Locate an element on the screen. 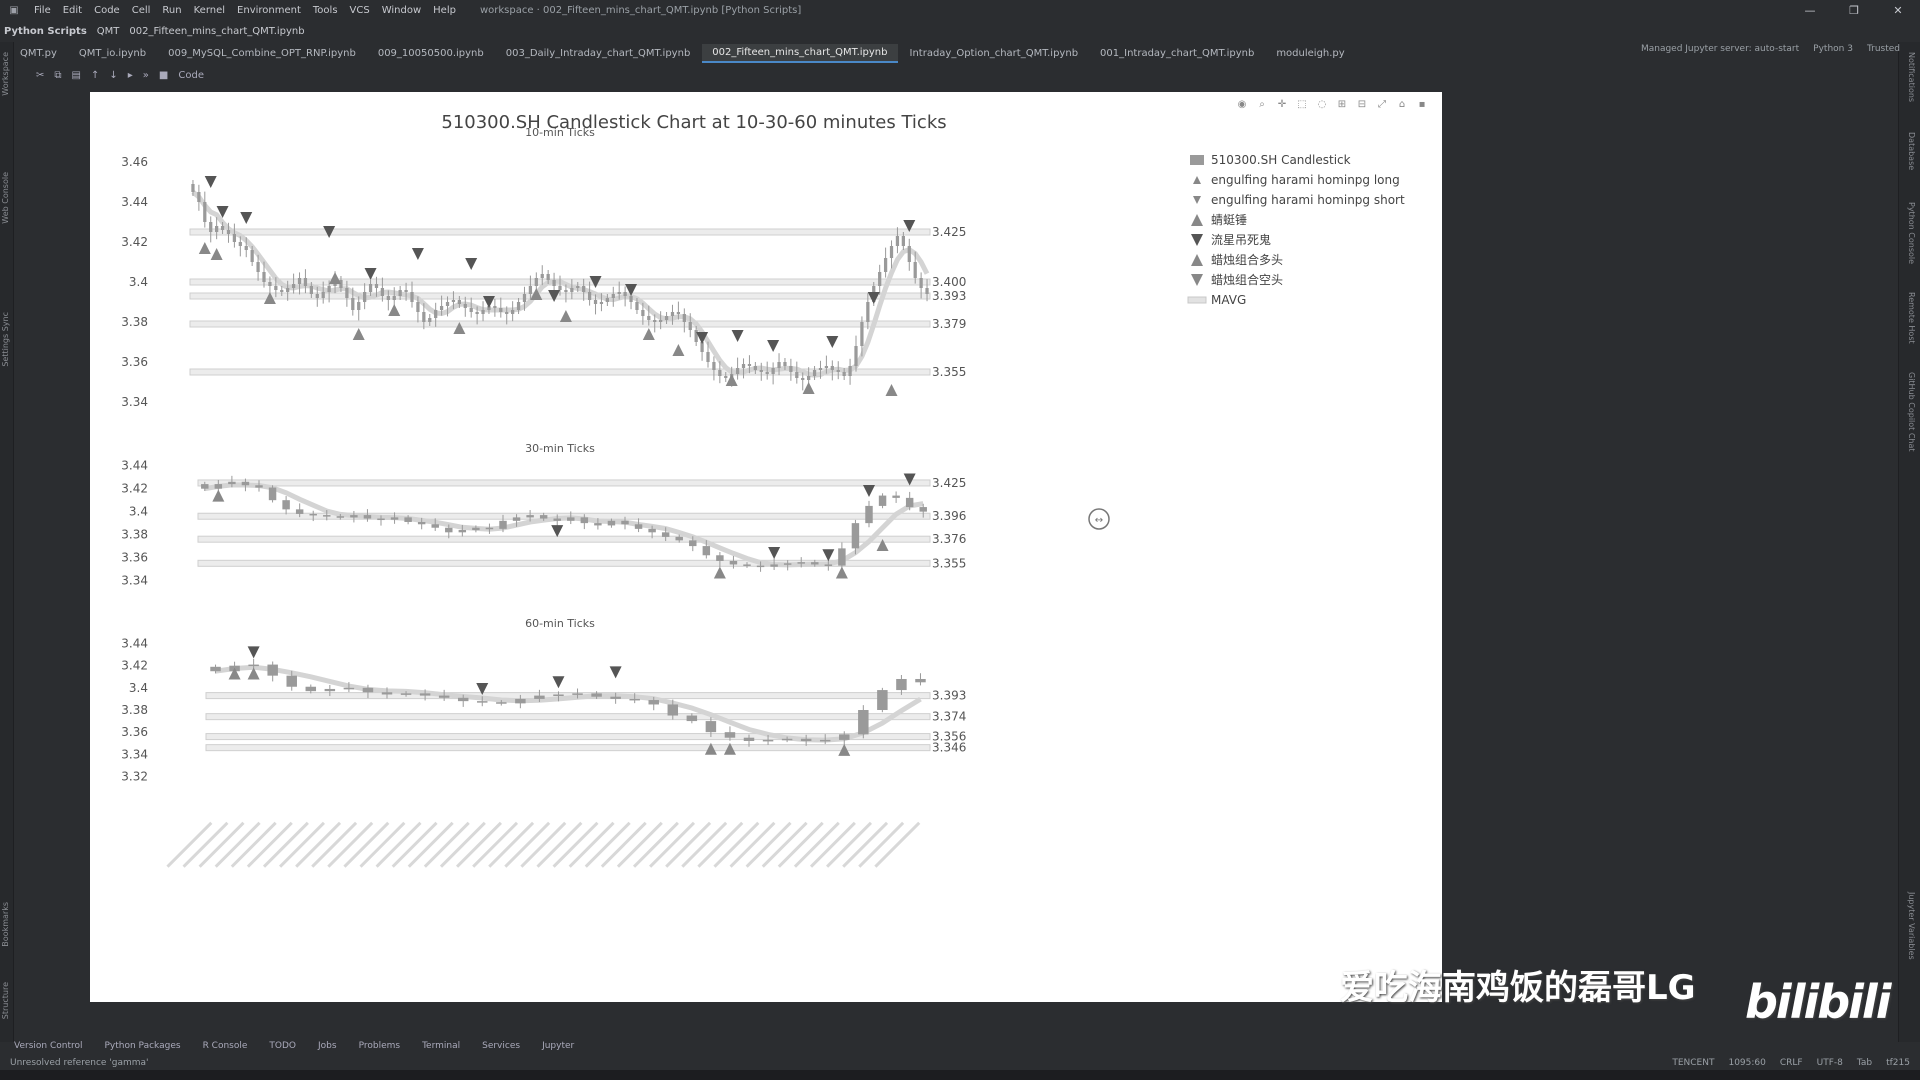  tool-window-structure: Structure is located at coordinates (5, 1001).